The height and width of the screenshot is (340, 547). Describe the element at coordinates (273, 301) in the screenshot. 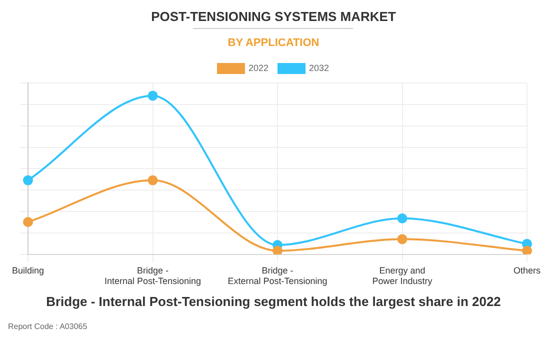

I see `text: Bridge - Internal Post-Tensioning segment holds the largest share in 2022` at that location.